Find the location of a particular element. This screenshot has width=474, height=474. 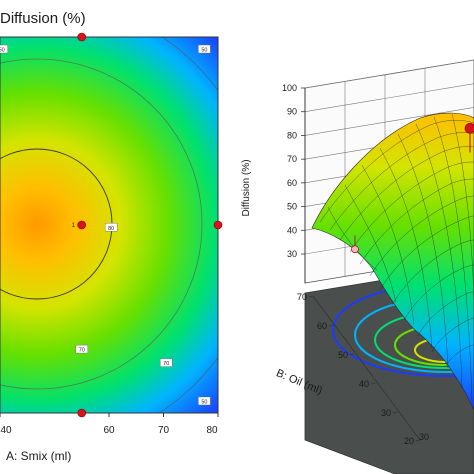

z-tick-label: 40 is located at coordinates (292, 230).